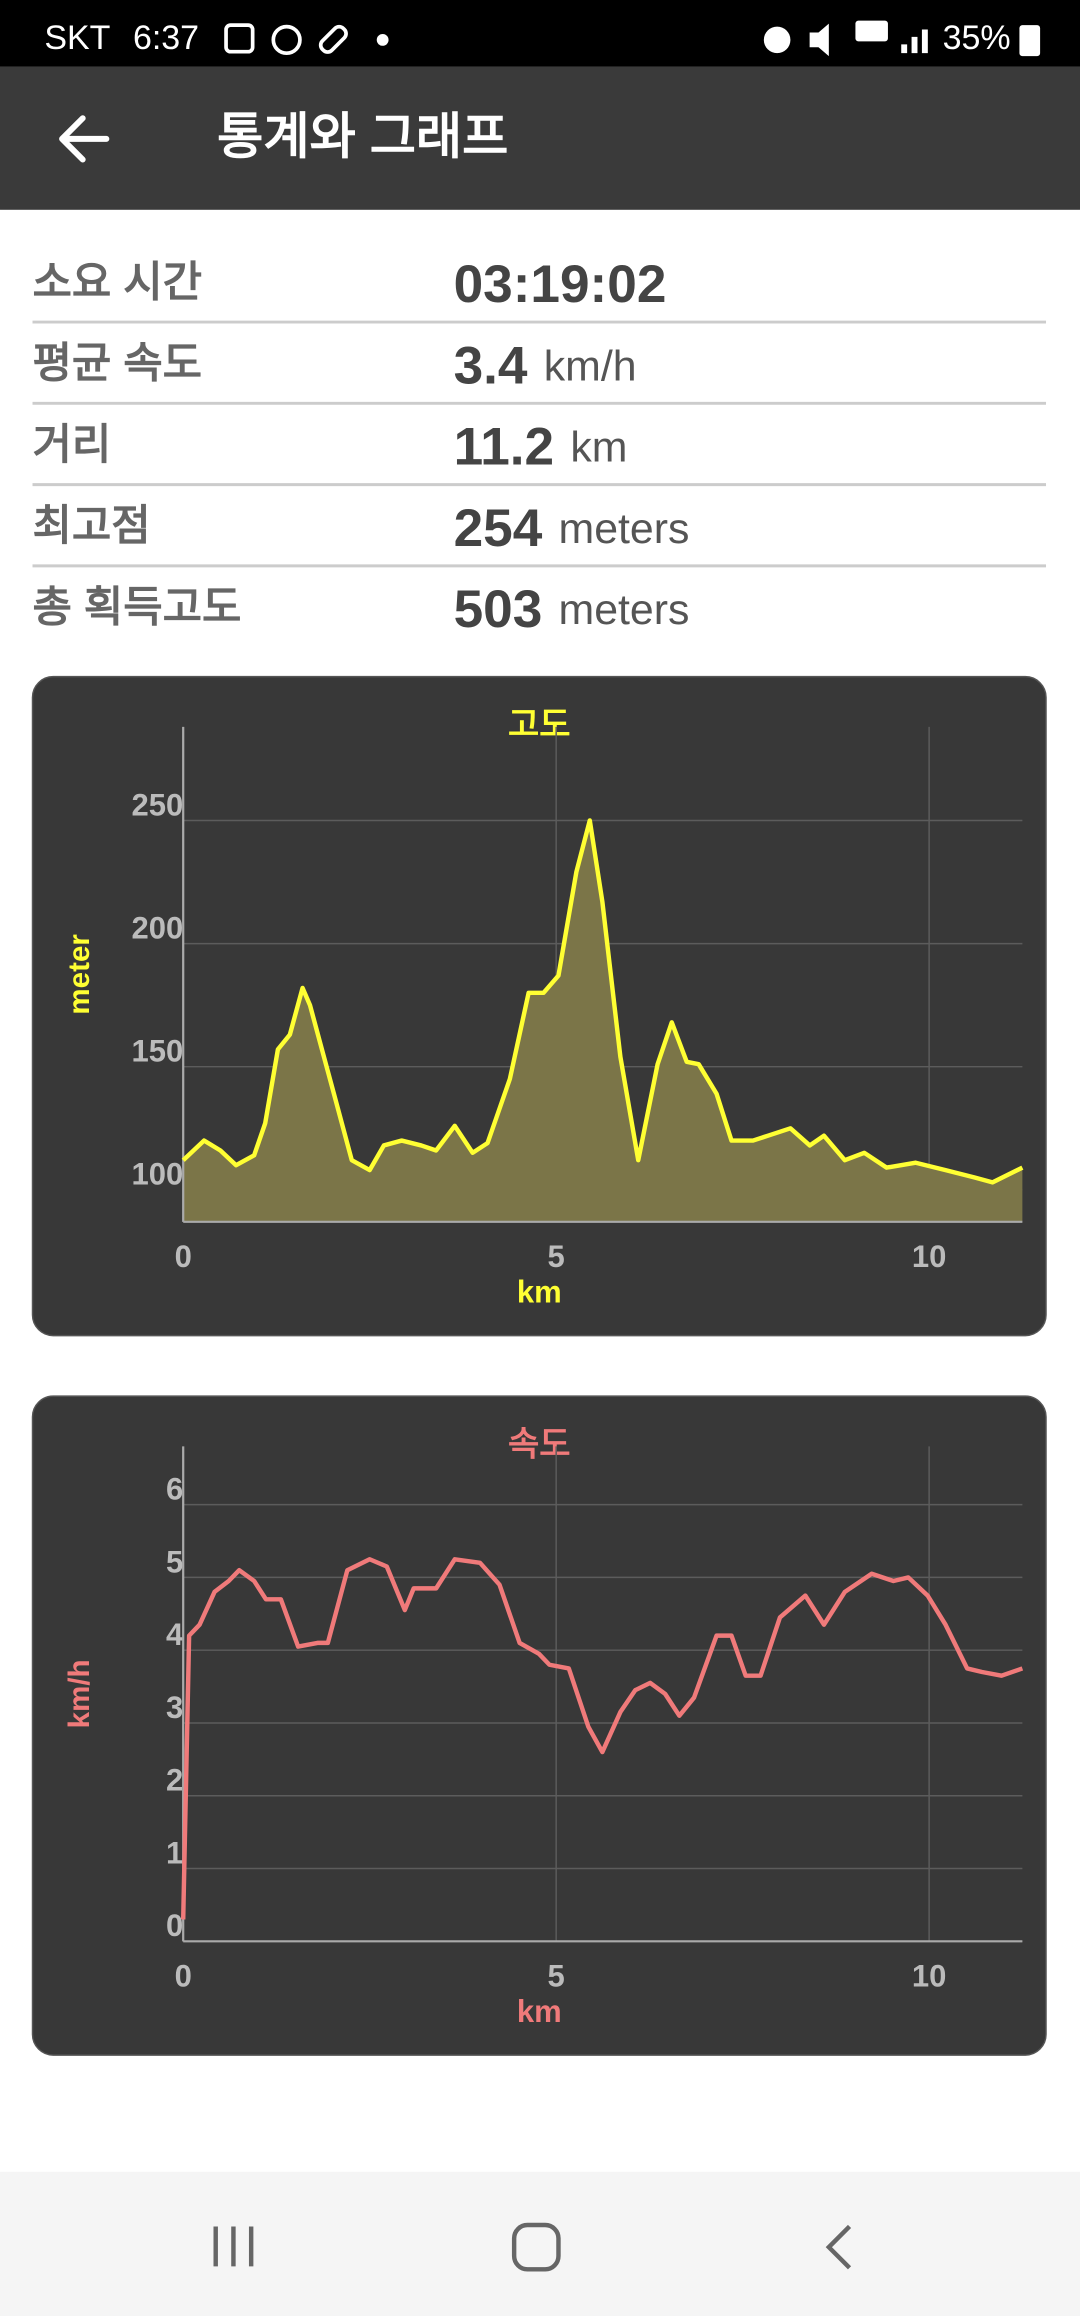  What do you see at coordinates (977, 38) in the screenshot?
I see `battery-text: 35%` at bounding box center [977, 38].